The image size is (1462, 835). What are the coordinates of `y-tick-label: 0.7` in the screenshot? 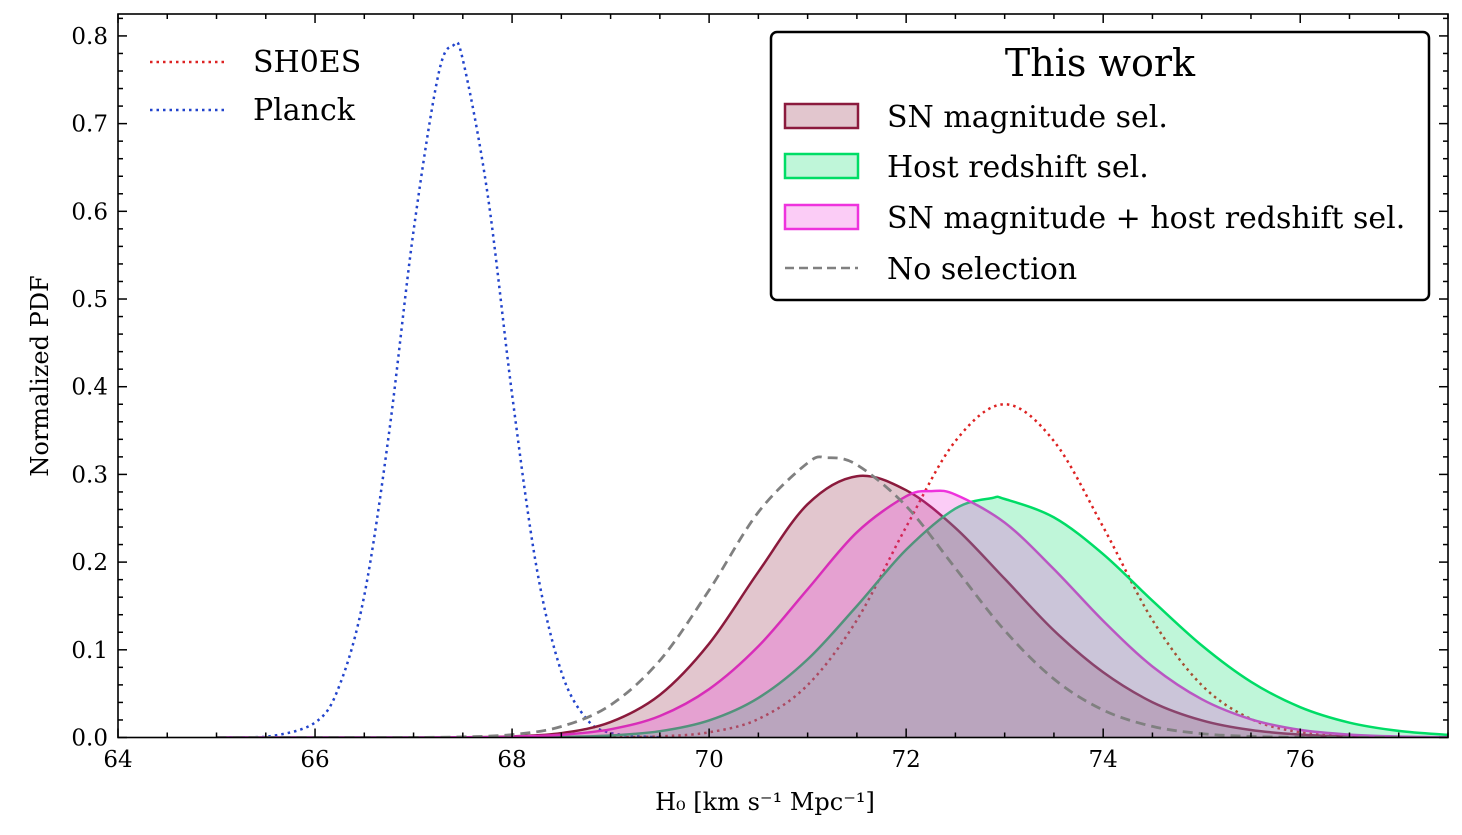 It's located at (89, 125).